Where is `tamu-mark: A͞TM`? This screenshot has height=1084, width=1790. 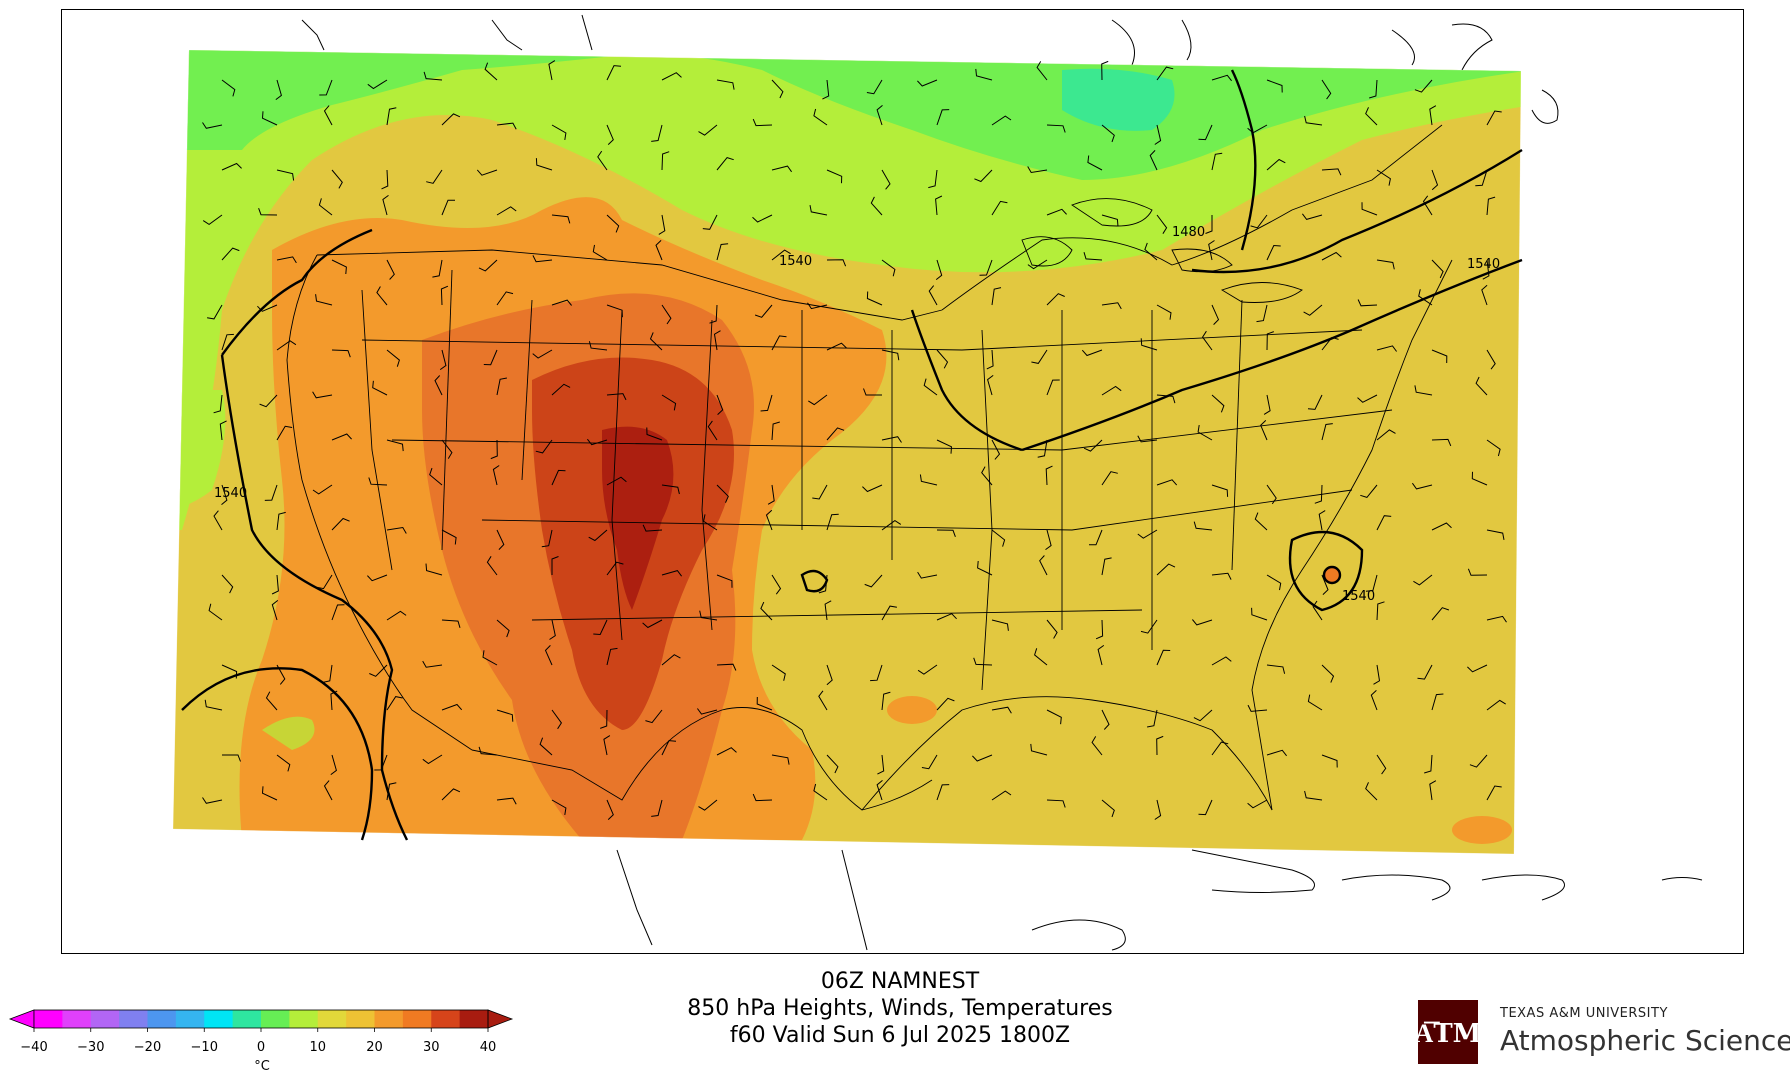 tamu-mark: A͞TM is located at coordinates (1448, 1032).